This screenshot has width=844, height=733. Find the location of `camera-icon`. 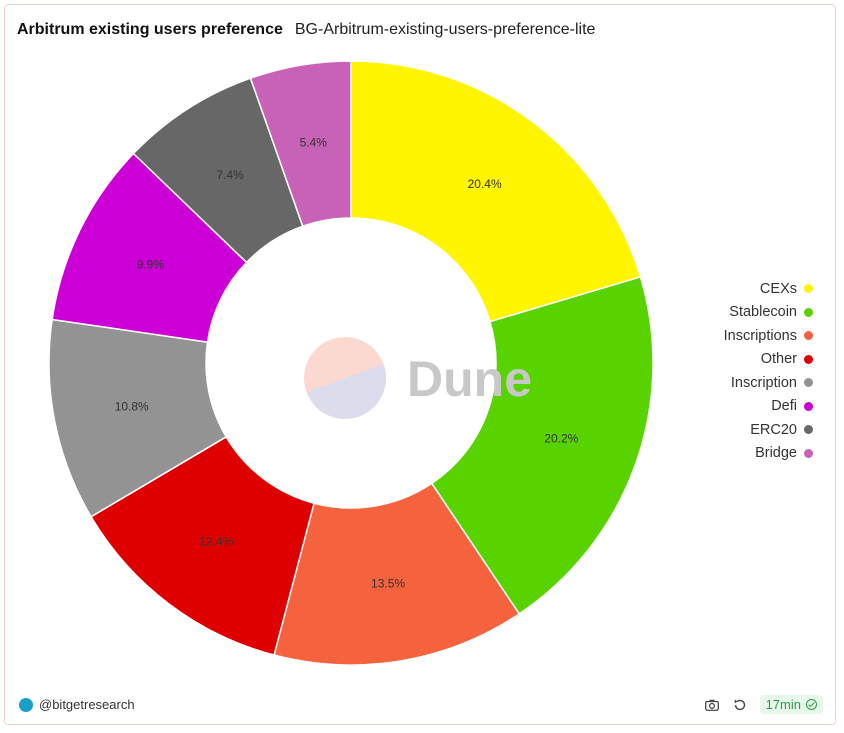

camera-icon is located at coordinates (712, 705).